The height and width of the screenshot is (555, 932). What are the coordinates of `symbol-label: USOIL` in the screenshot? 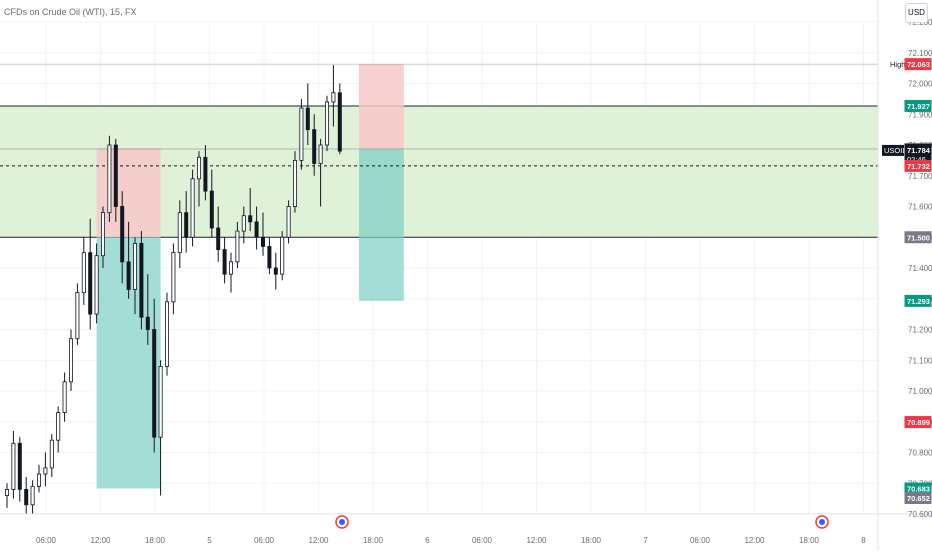 It's located at (895, 150).